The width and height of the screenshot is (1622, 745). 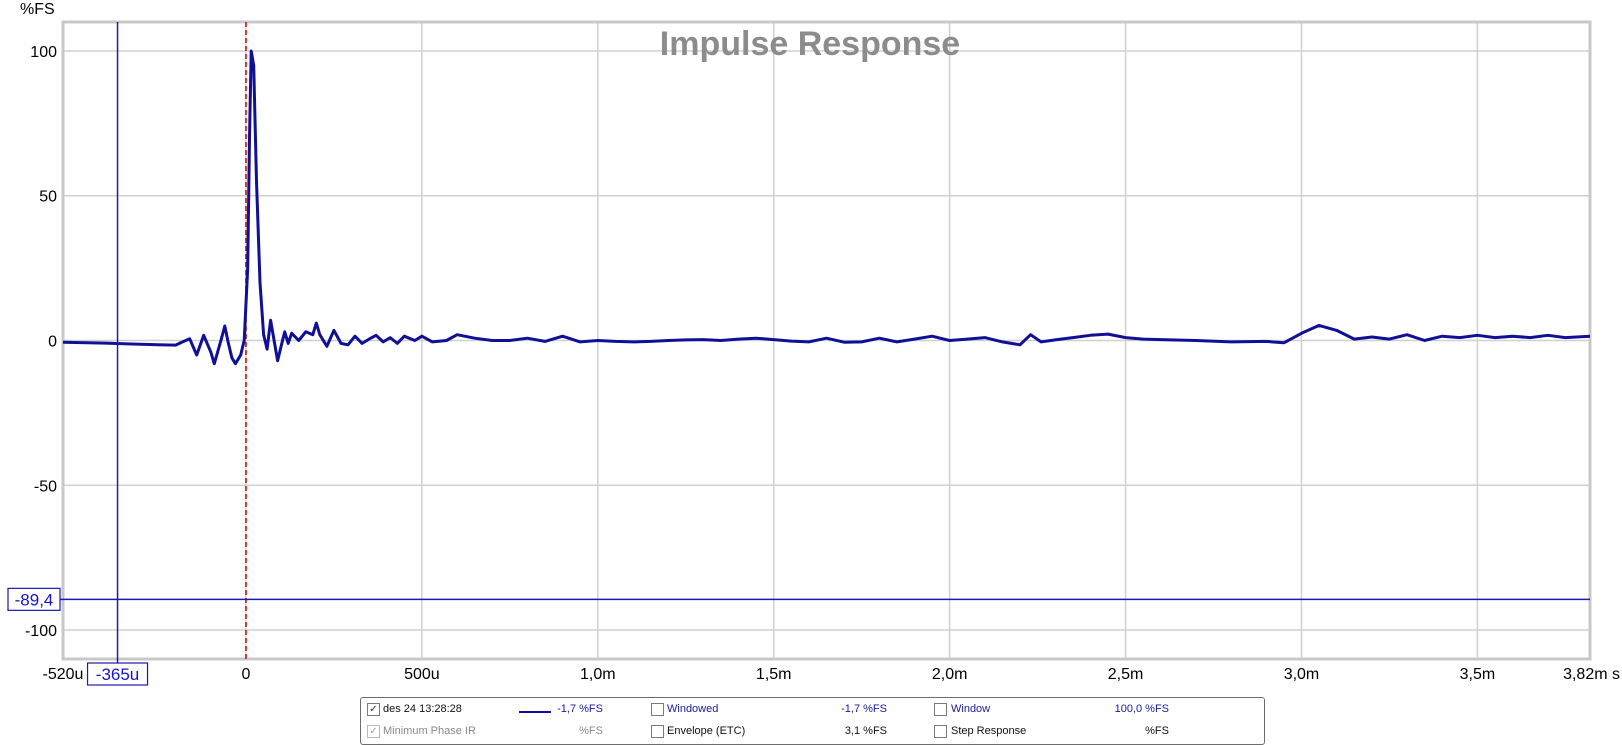 What do you see at coordinates (1302, 674) in the screenshot?
I see `x-tick-label: 3,0m` at bounding box center [1302, 674].